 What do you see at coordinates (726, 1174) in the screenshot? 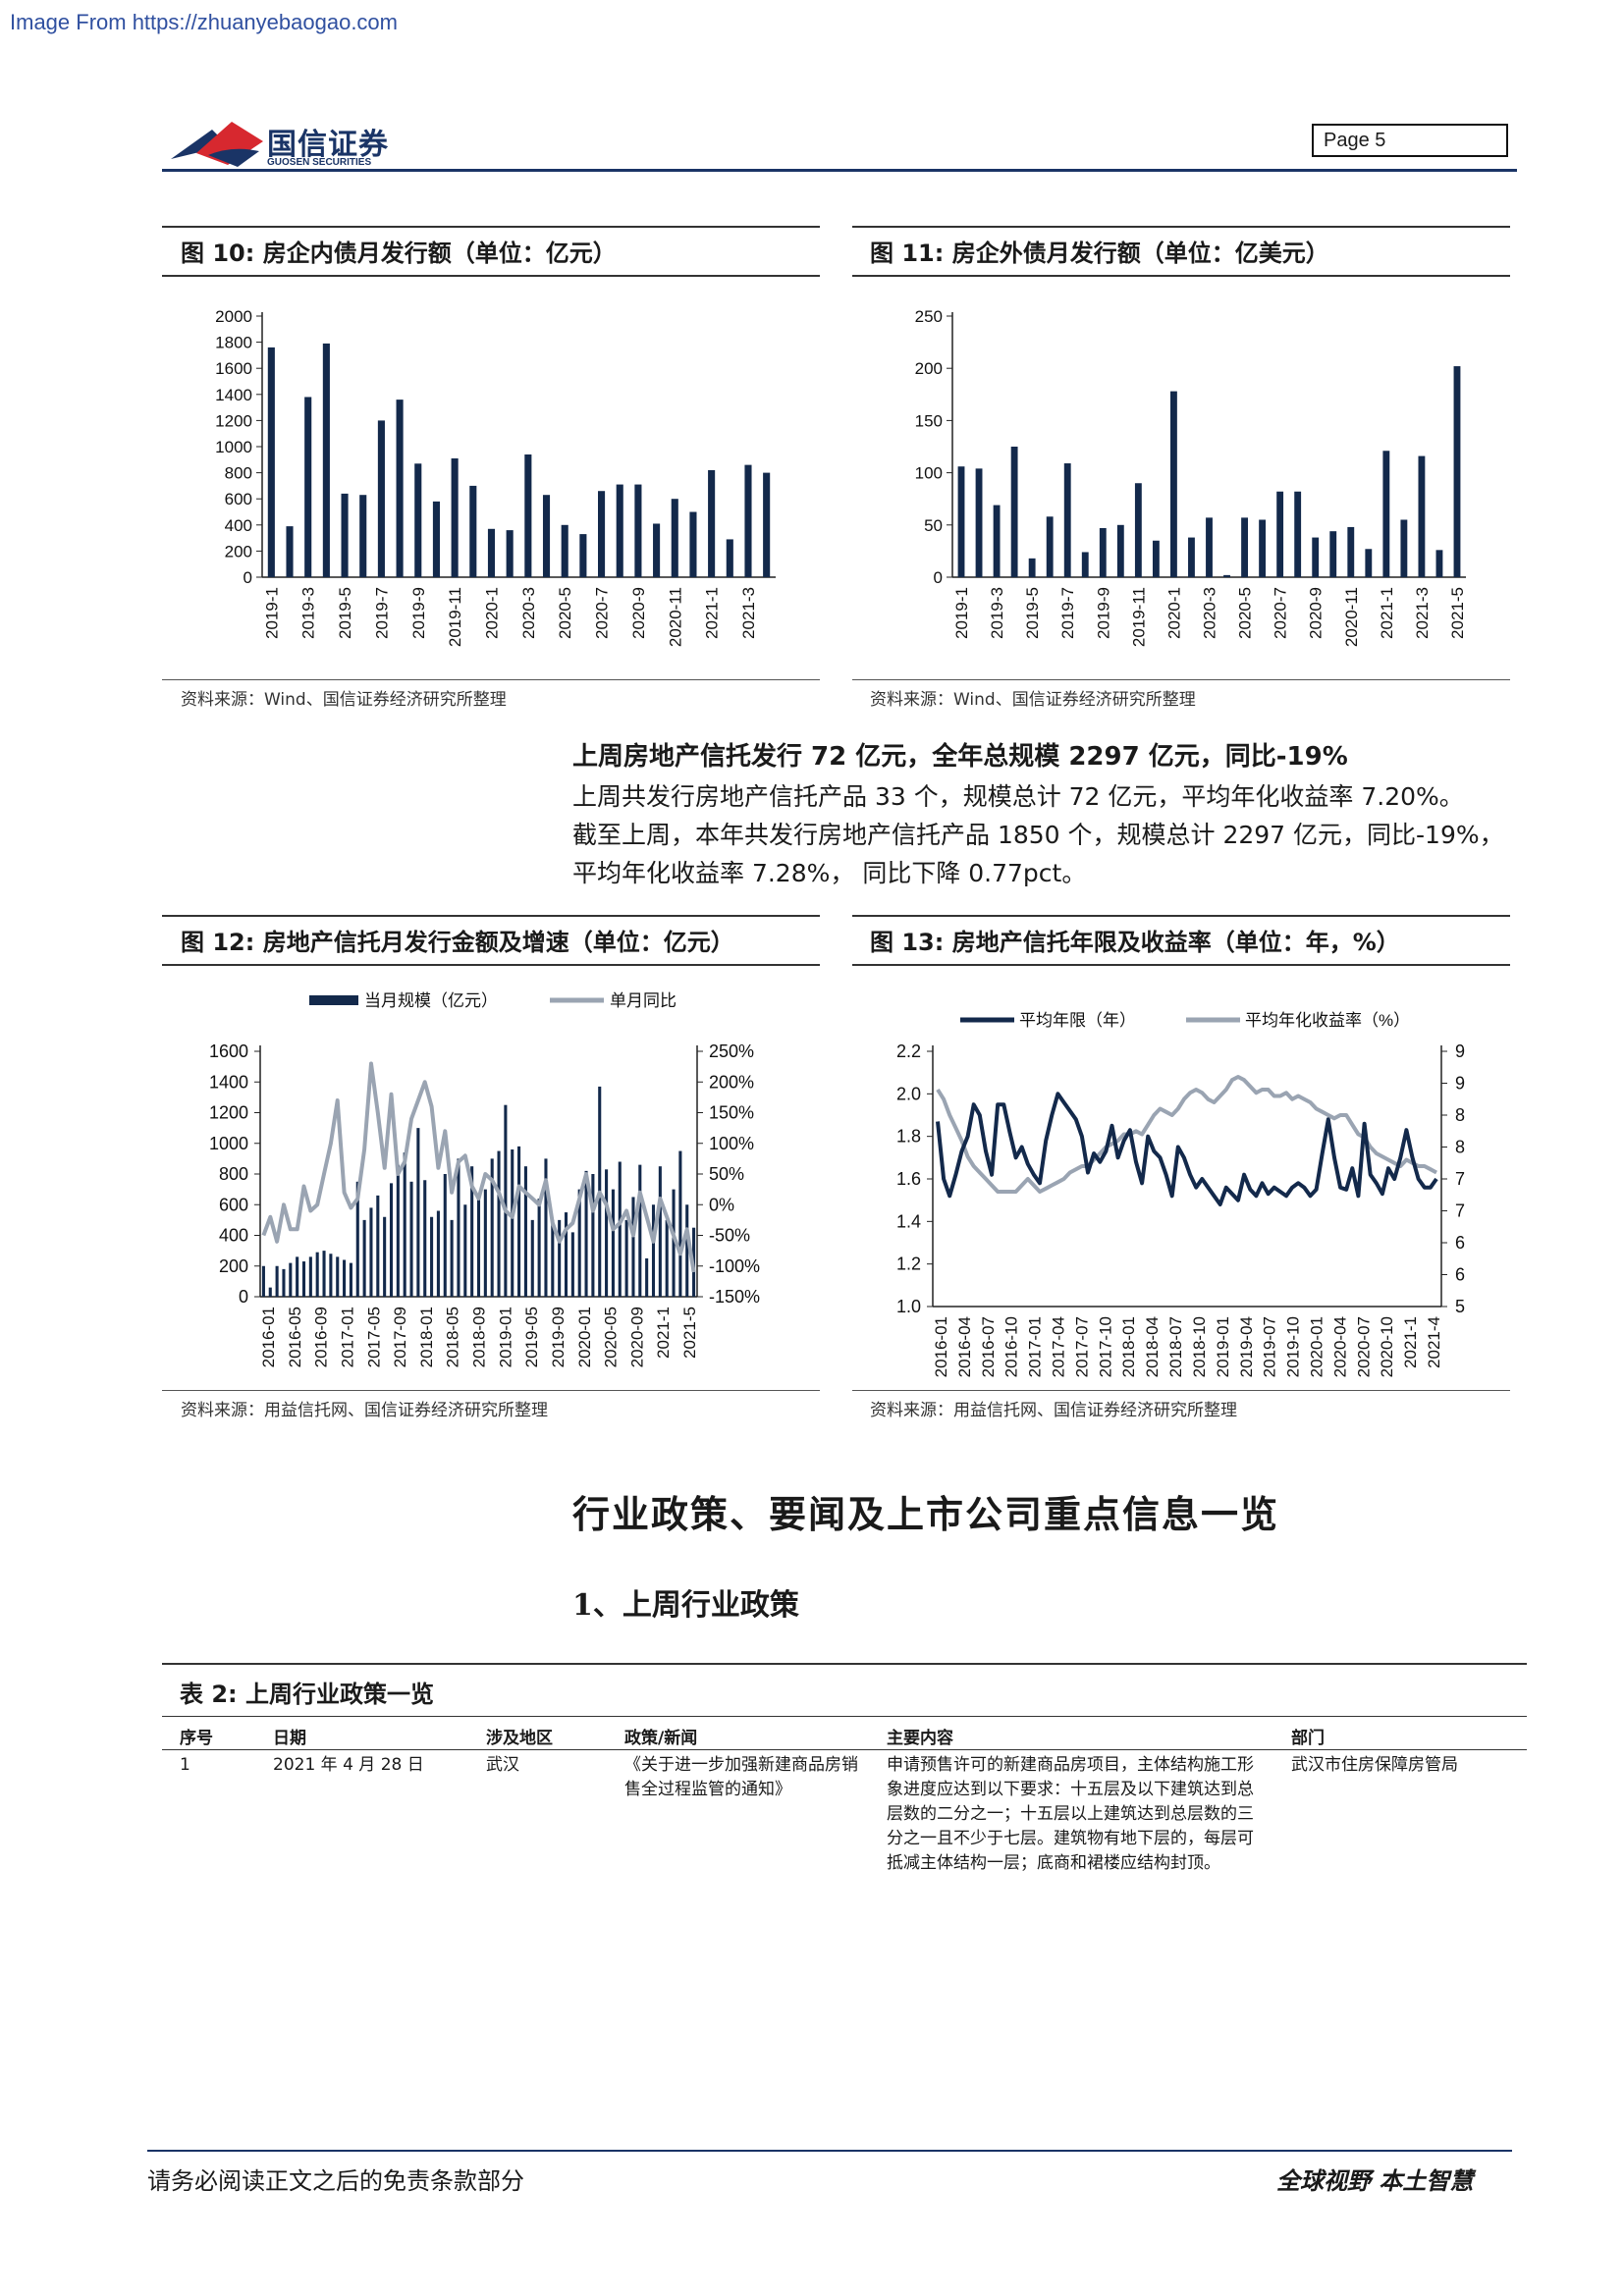
I see `fig12-right-tick-label: 50%` at bounding box center [726, 1174].